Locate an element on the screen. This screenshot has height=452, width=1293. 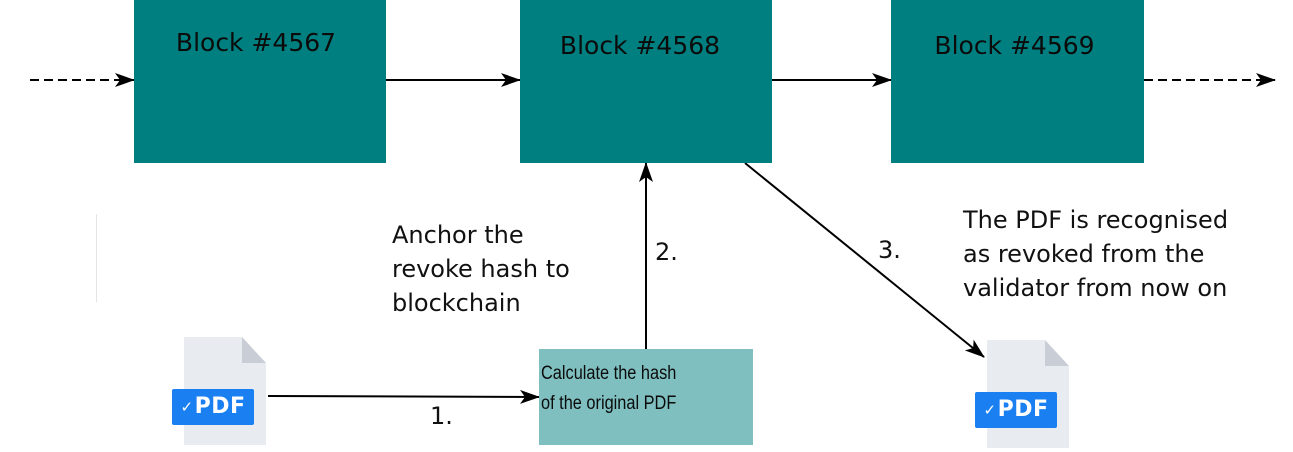
annotation-line: validator from now on is located at coordinates (1095, 288).